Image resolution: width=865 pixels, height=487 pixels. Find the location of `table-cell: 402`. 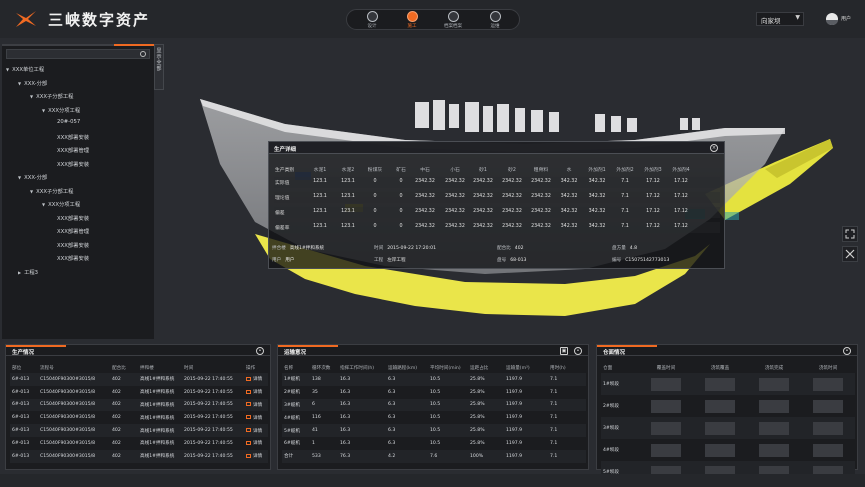

table-cell: 402 is located at coordinates (124, 456).